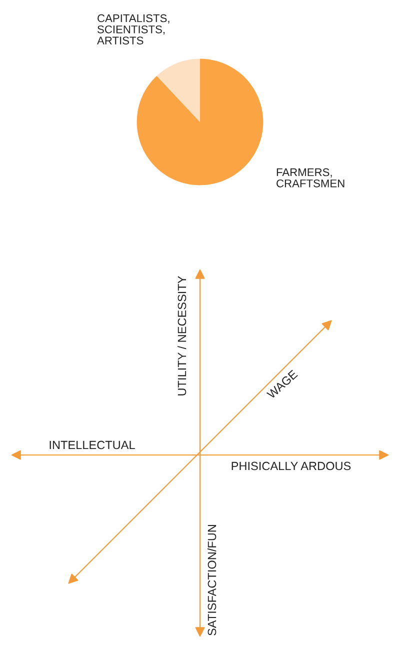  What do you see at coordinates (291, 466) in the screenshot?
I see `text: PHISICALLY ARDOUS` at bounding box center [291, 466].